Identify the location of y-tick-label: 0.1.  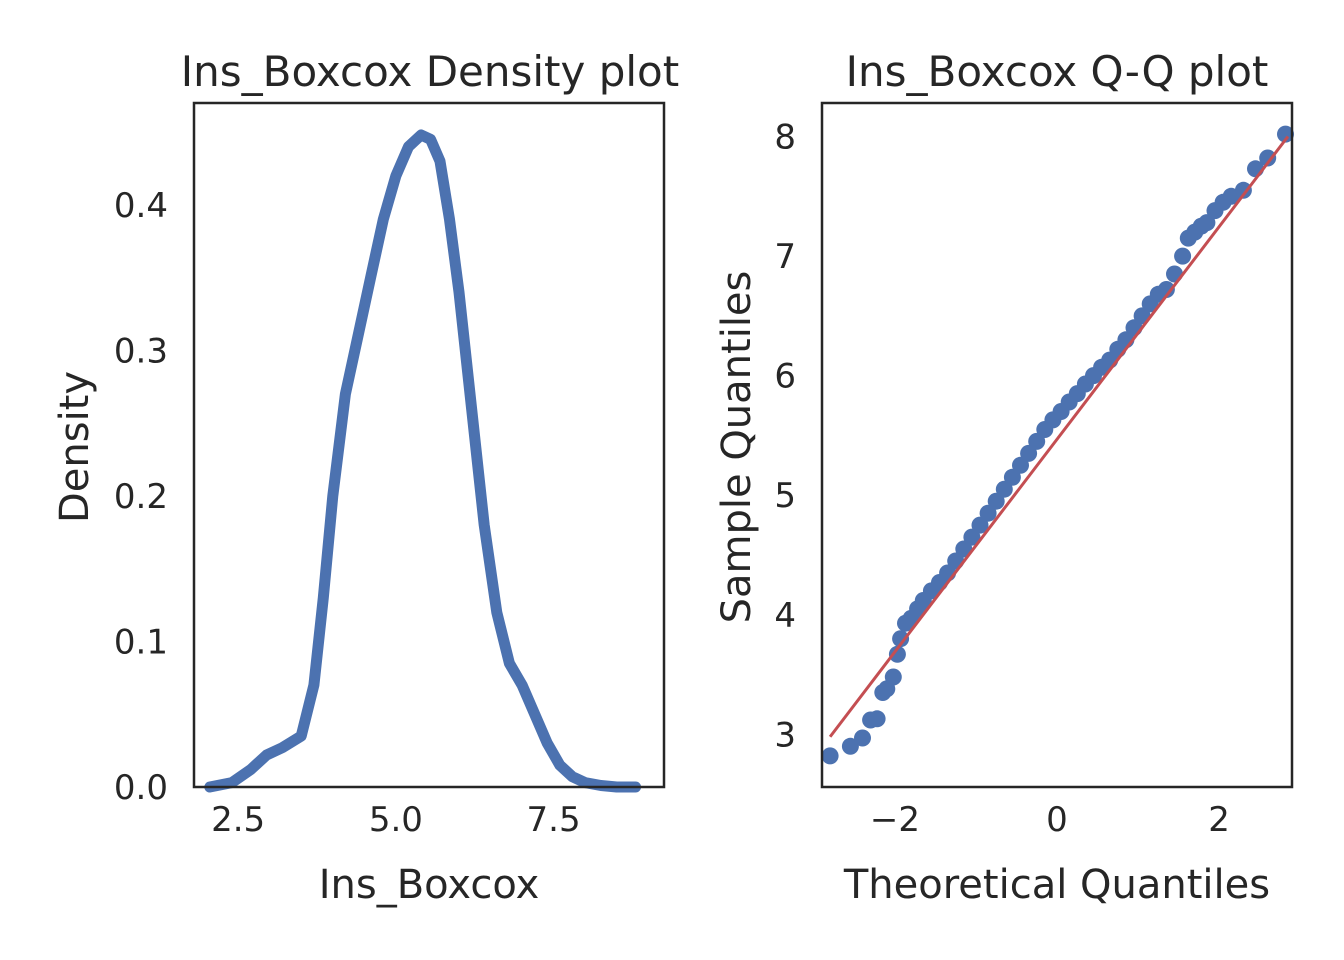
(141, 642).